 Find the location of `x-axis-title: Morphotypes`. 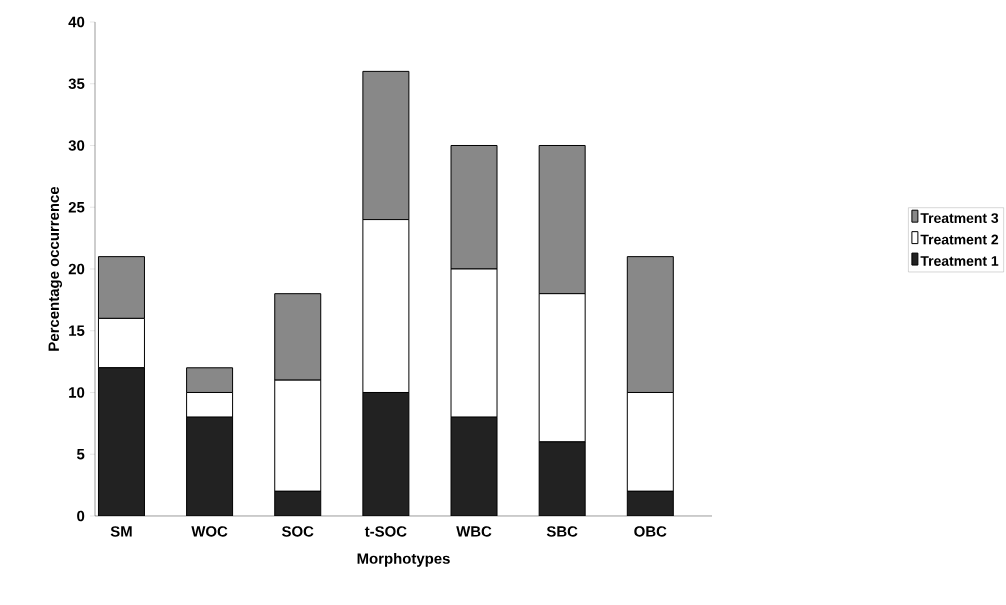

x-axis-title: Morphotypes is located at coordinates (403, 559).